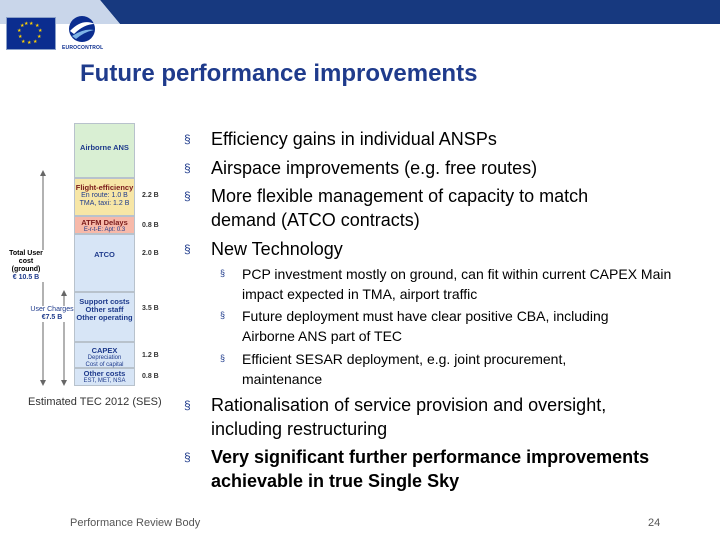 This screenshot has width=720, height=540. What do you see at coordinates (104, 309) in the screenshot?
I see `segment-sub-support-1: Other staff` at bounding box center [104, 309].